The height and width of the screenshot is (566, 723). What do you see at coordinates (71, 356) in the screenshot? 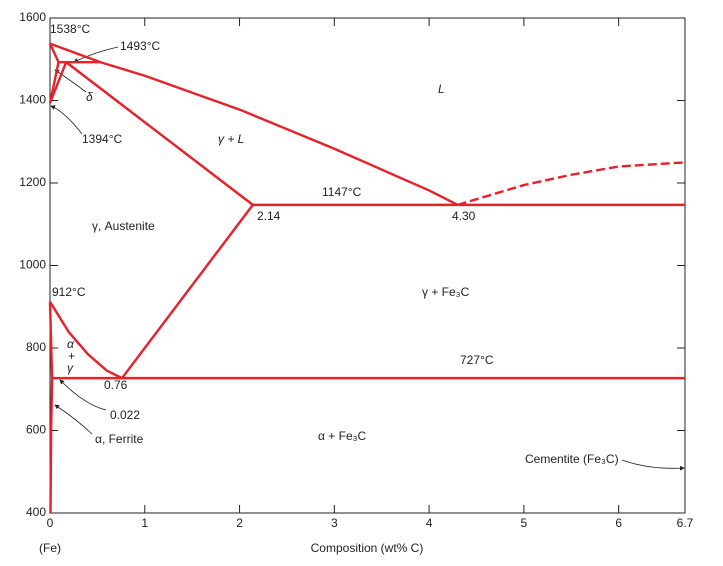
I see `annotation: +` at bounding box center [71, 356].